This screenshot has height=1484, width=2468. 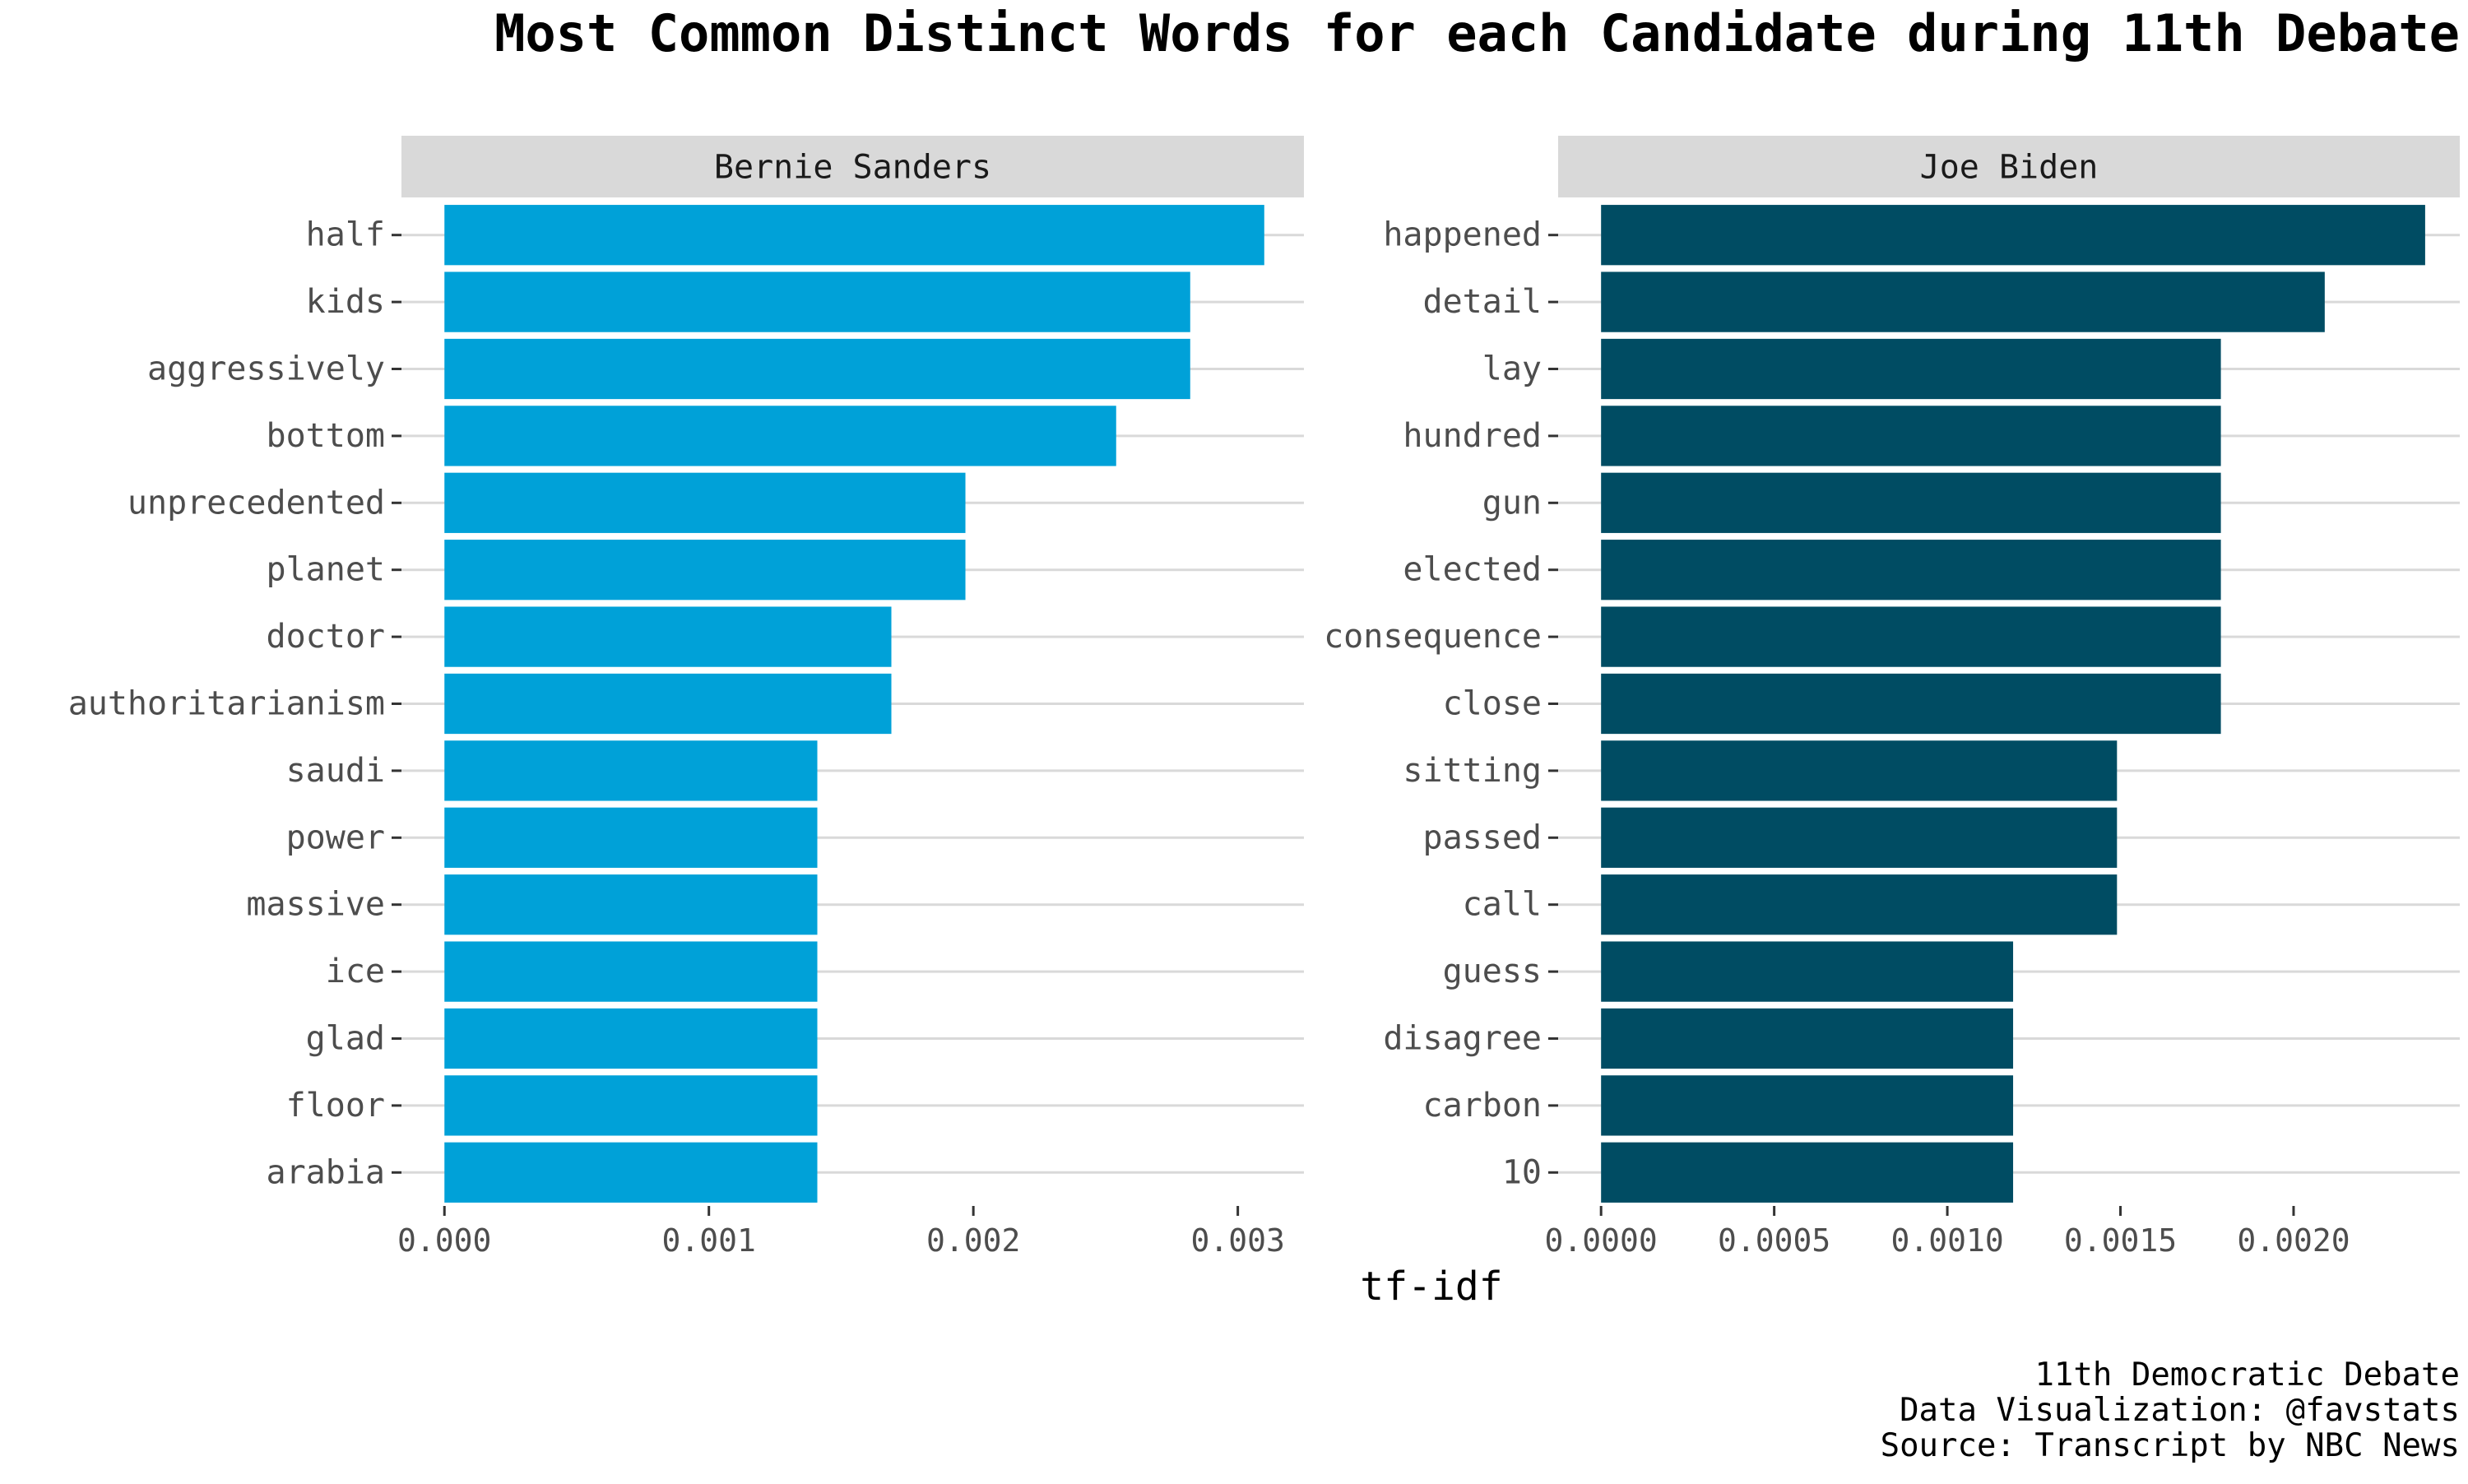 What do you see at coordinates (1431, 1287) in the screenshot?
I see `x-axis-title: tf-idf` at bounding box center [1431, 1287].